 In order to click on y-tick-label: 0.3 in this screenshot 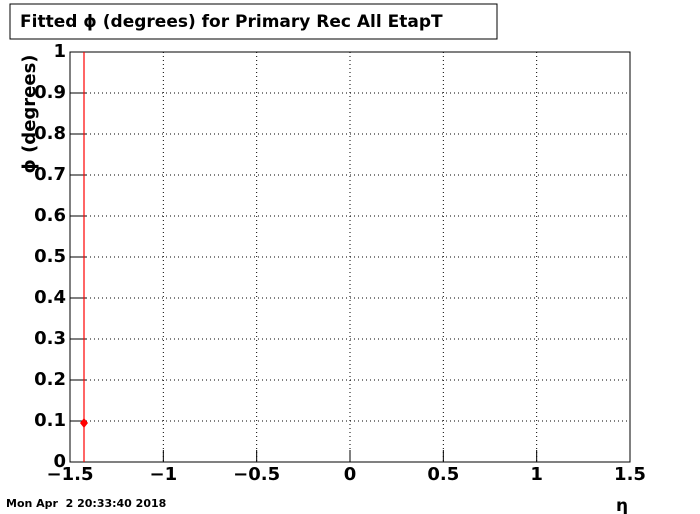, I will do `click(50, 338)`.